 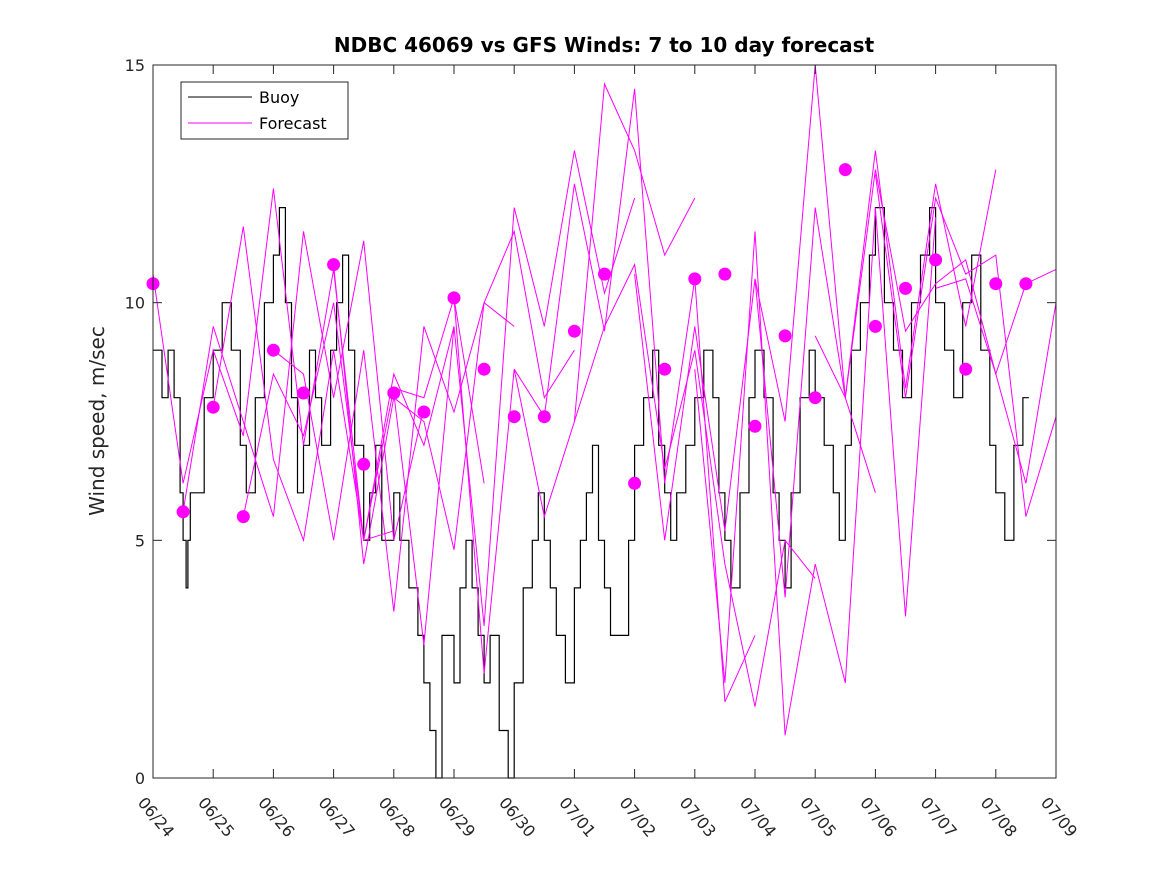 What do you see at coordinates (293, 123) in the screenshot?
I see `legend-label-forecast: Forecast` at bounding box center [293, 123].